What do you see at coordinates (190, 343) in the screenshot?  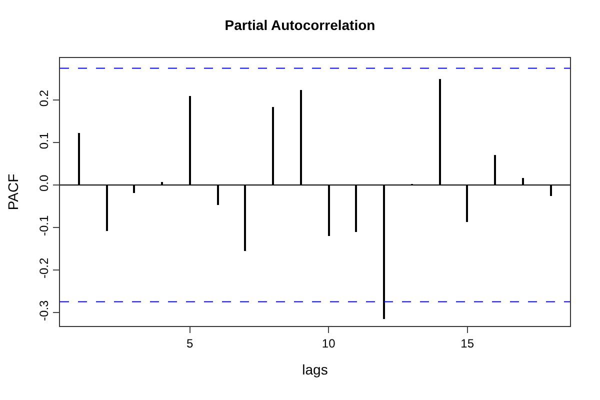 I see `x-tick-label: 5` at bounding box center [190, 343].